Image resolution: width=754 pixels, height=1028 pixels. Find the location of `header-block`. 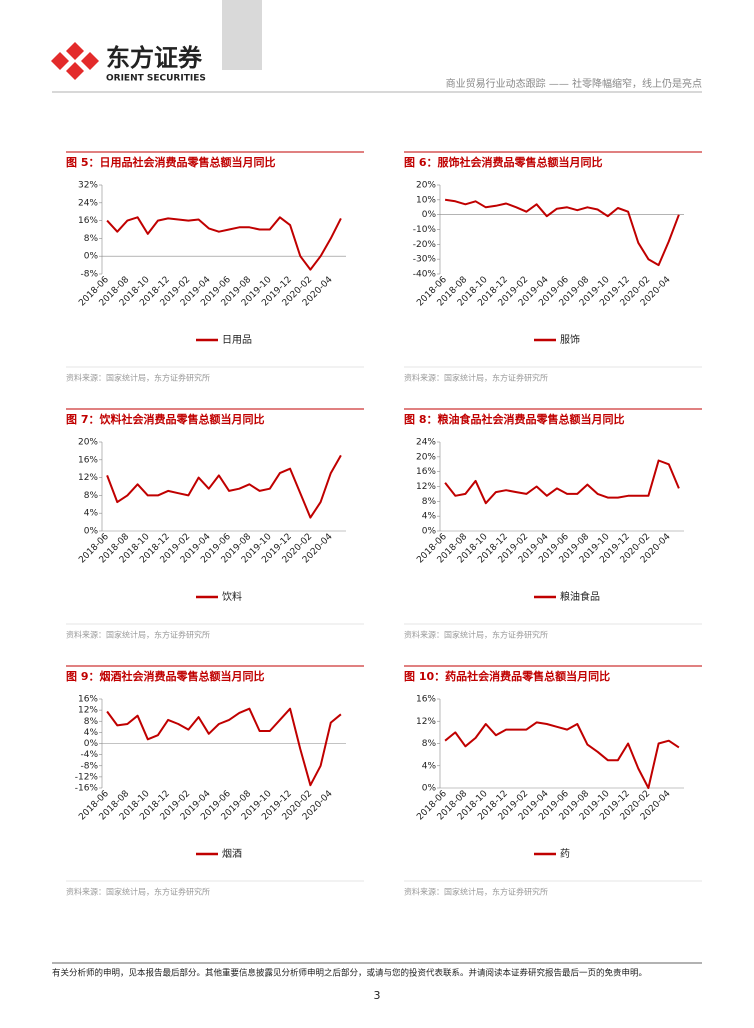

header-block is located at coordinates (242, 35).